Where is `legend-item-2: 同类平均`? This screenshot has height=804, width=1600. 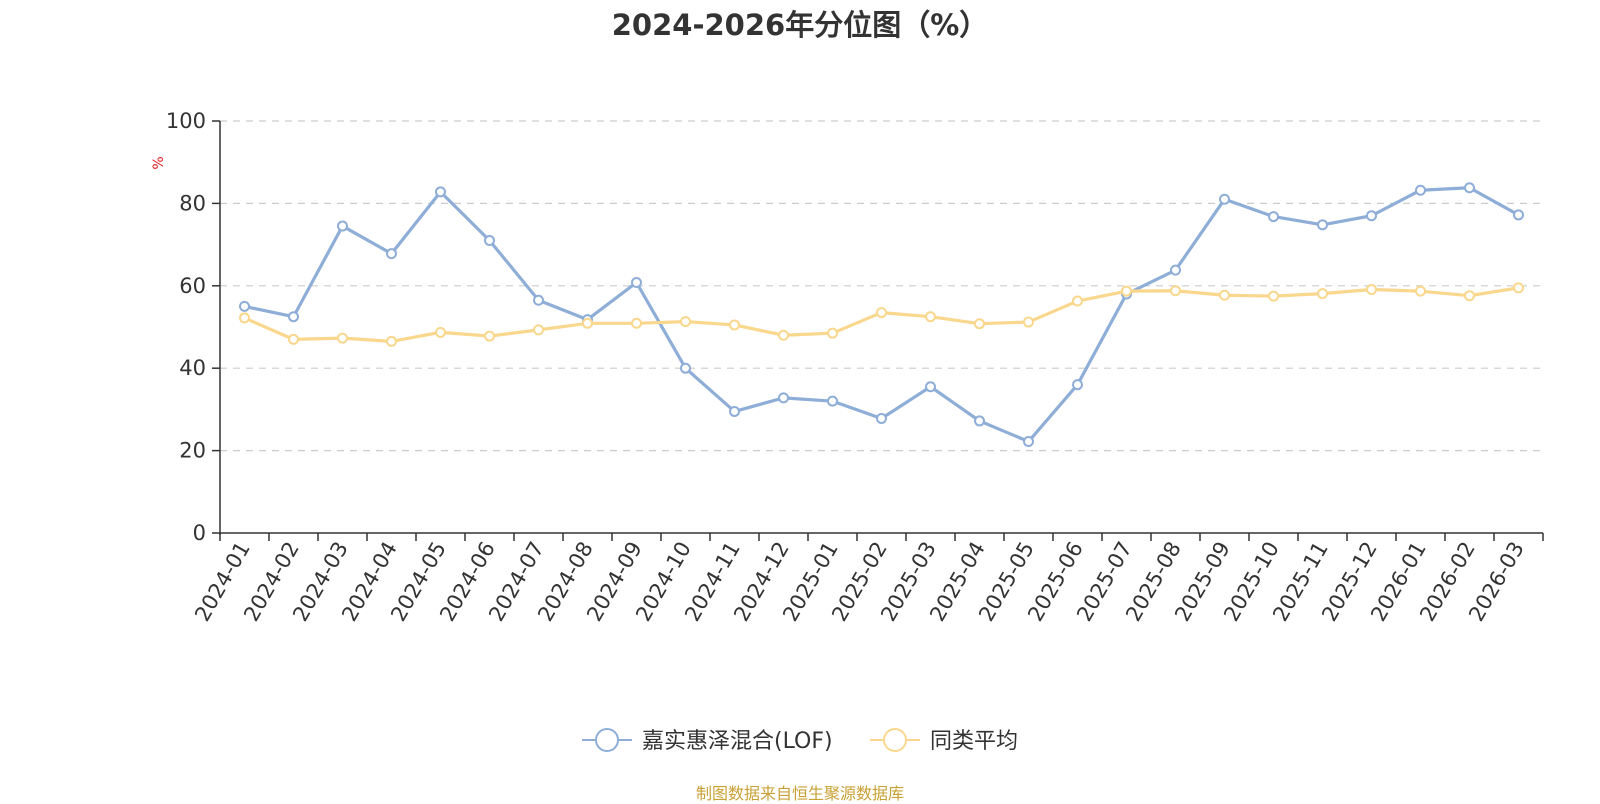 legend-item-2: 同类平均 is located at coordinates (944, 741).